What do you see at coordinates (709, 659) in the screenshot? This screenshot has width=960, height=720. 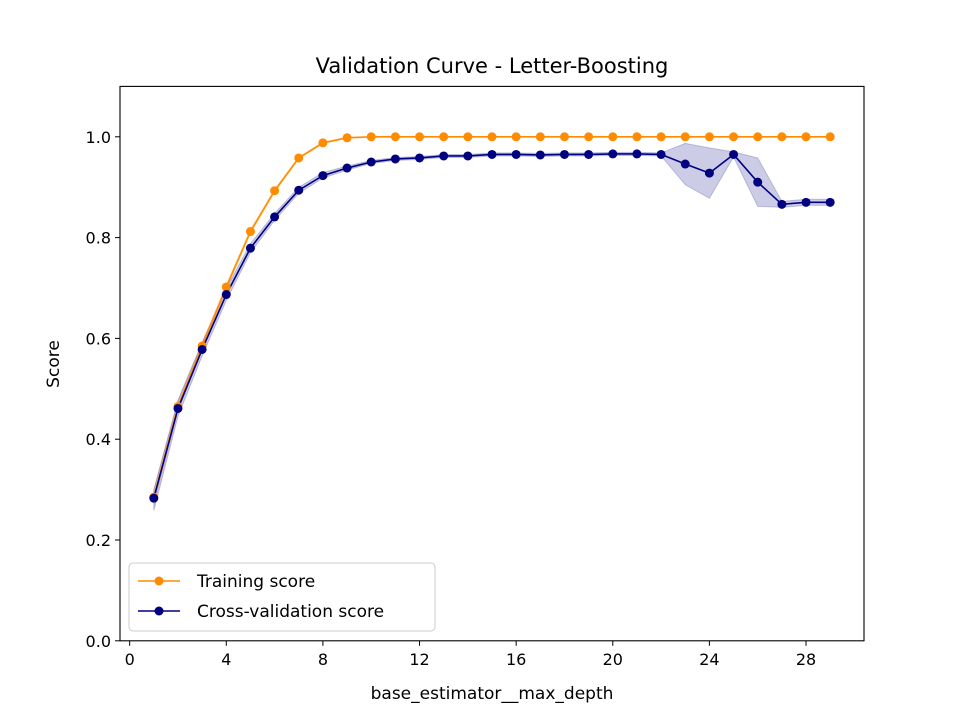 I see `x-tick-label: 24` at bounding box center [709, 659].